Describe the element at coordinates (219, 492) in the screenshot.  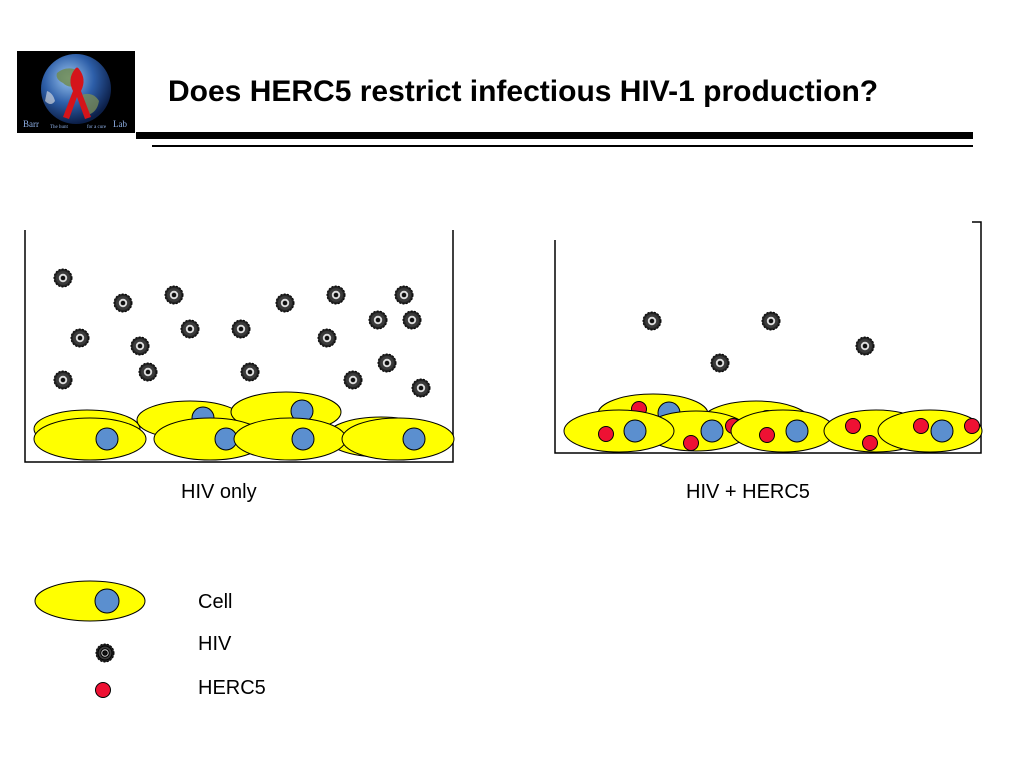
I see `panel-label-hiv-only: HIV only` at that location.